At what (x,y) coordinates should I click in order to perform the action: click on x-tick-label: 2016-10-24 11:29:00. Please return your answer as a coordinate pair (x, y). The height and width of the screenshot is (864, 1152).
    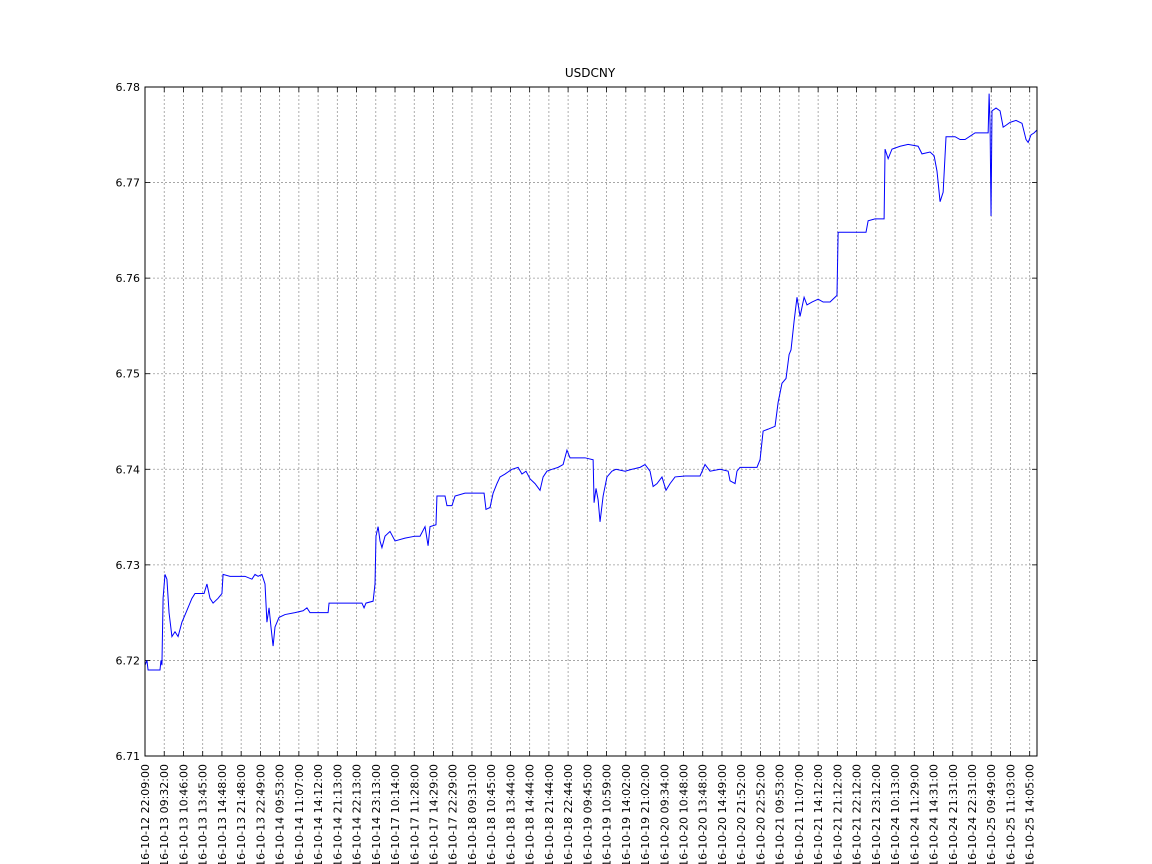
    Looking at the image, I should click on (914, 814).